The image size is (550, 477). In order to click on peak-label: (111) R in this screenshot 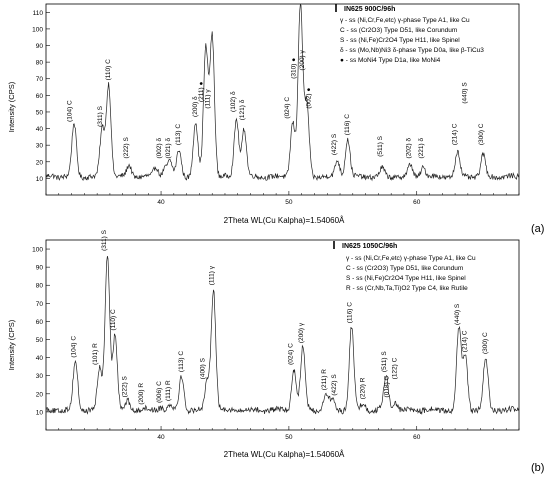, I will do `click(168, 390)`.